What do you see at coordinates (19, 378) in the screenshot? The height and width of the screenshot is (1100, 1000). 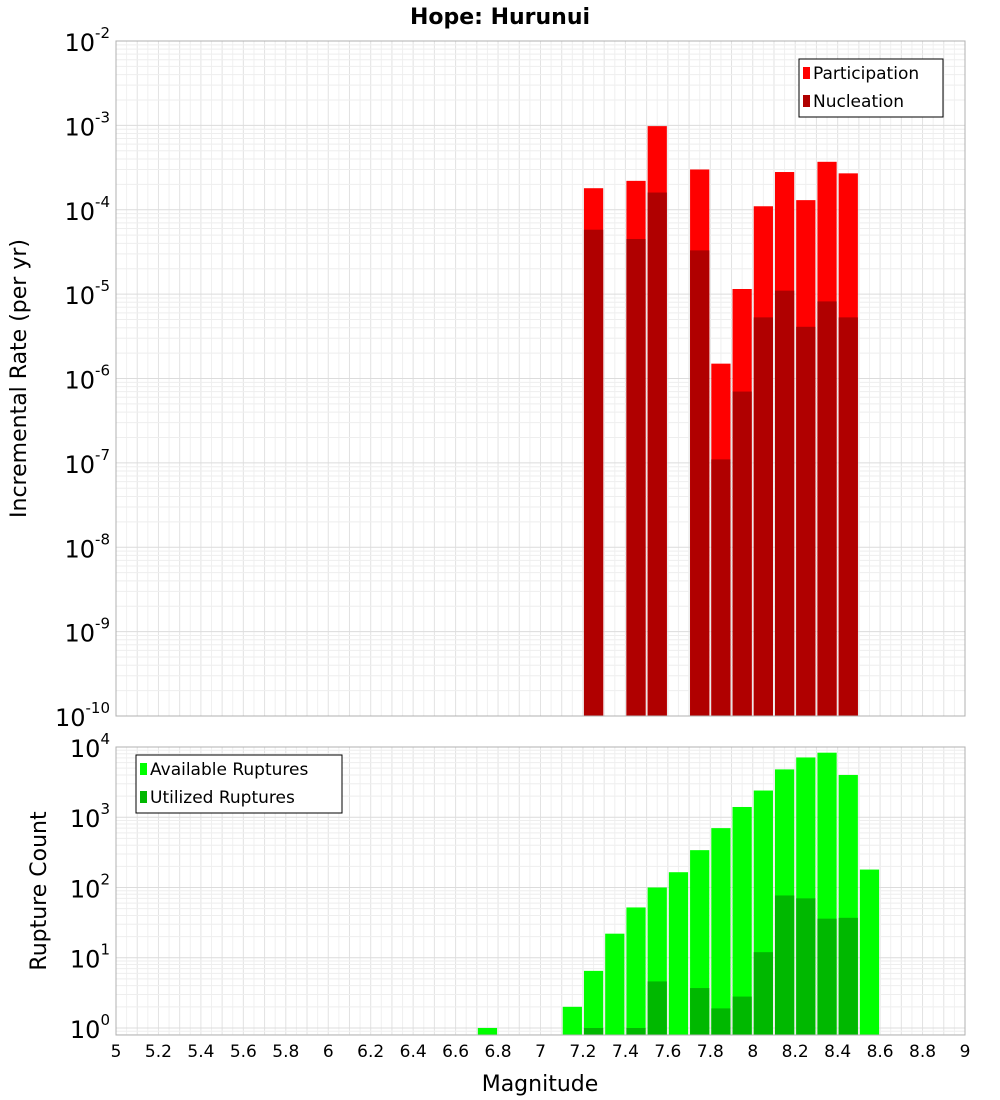 I see `y-axis-label: Incremental Rate (per yr)` at bounding box center [19, 378].